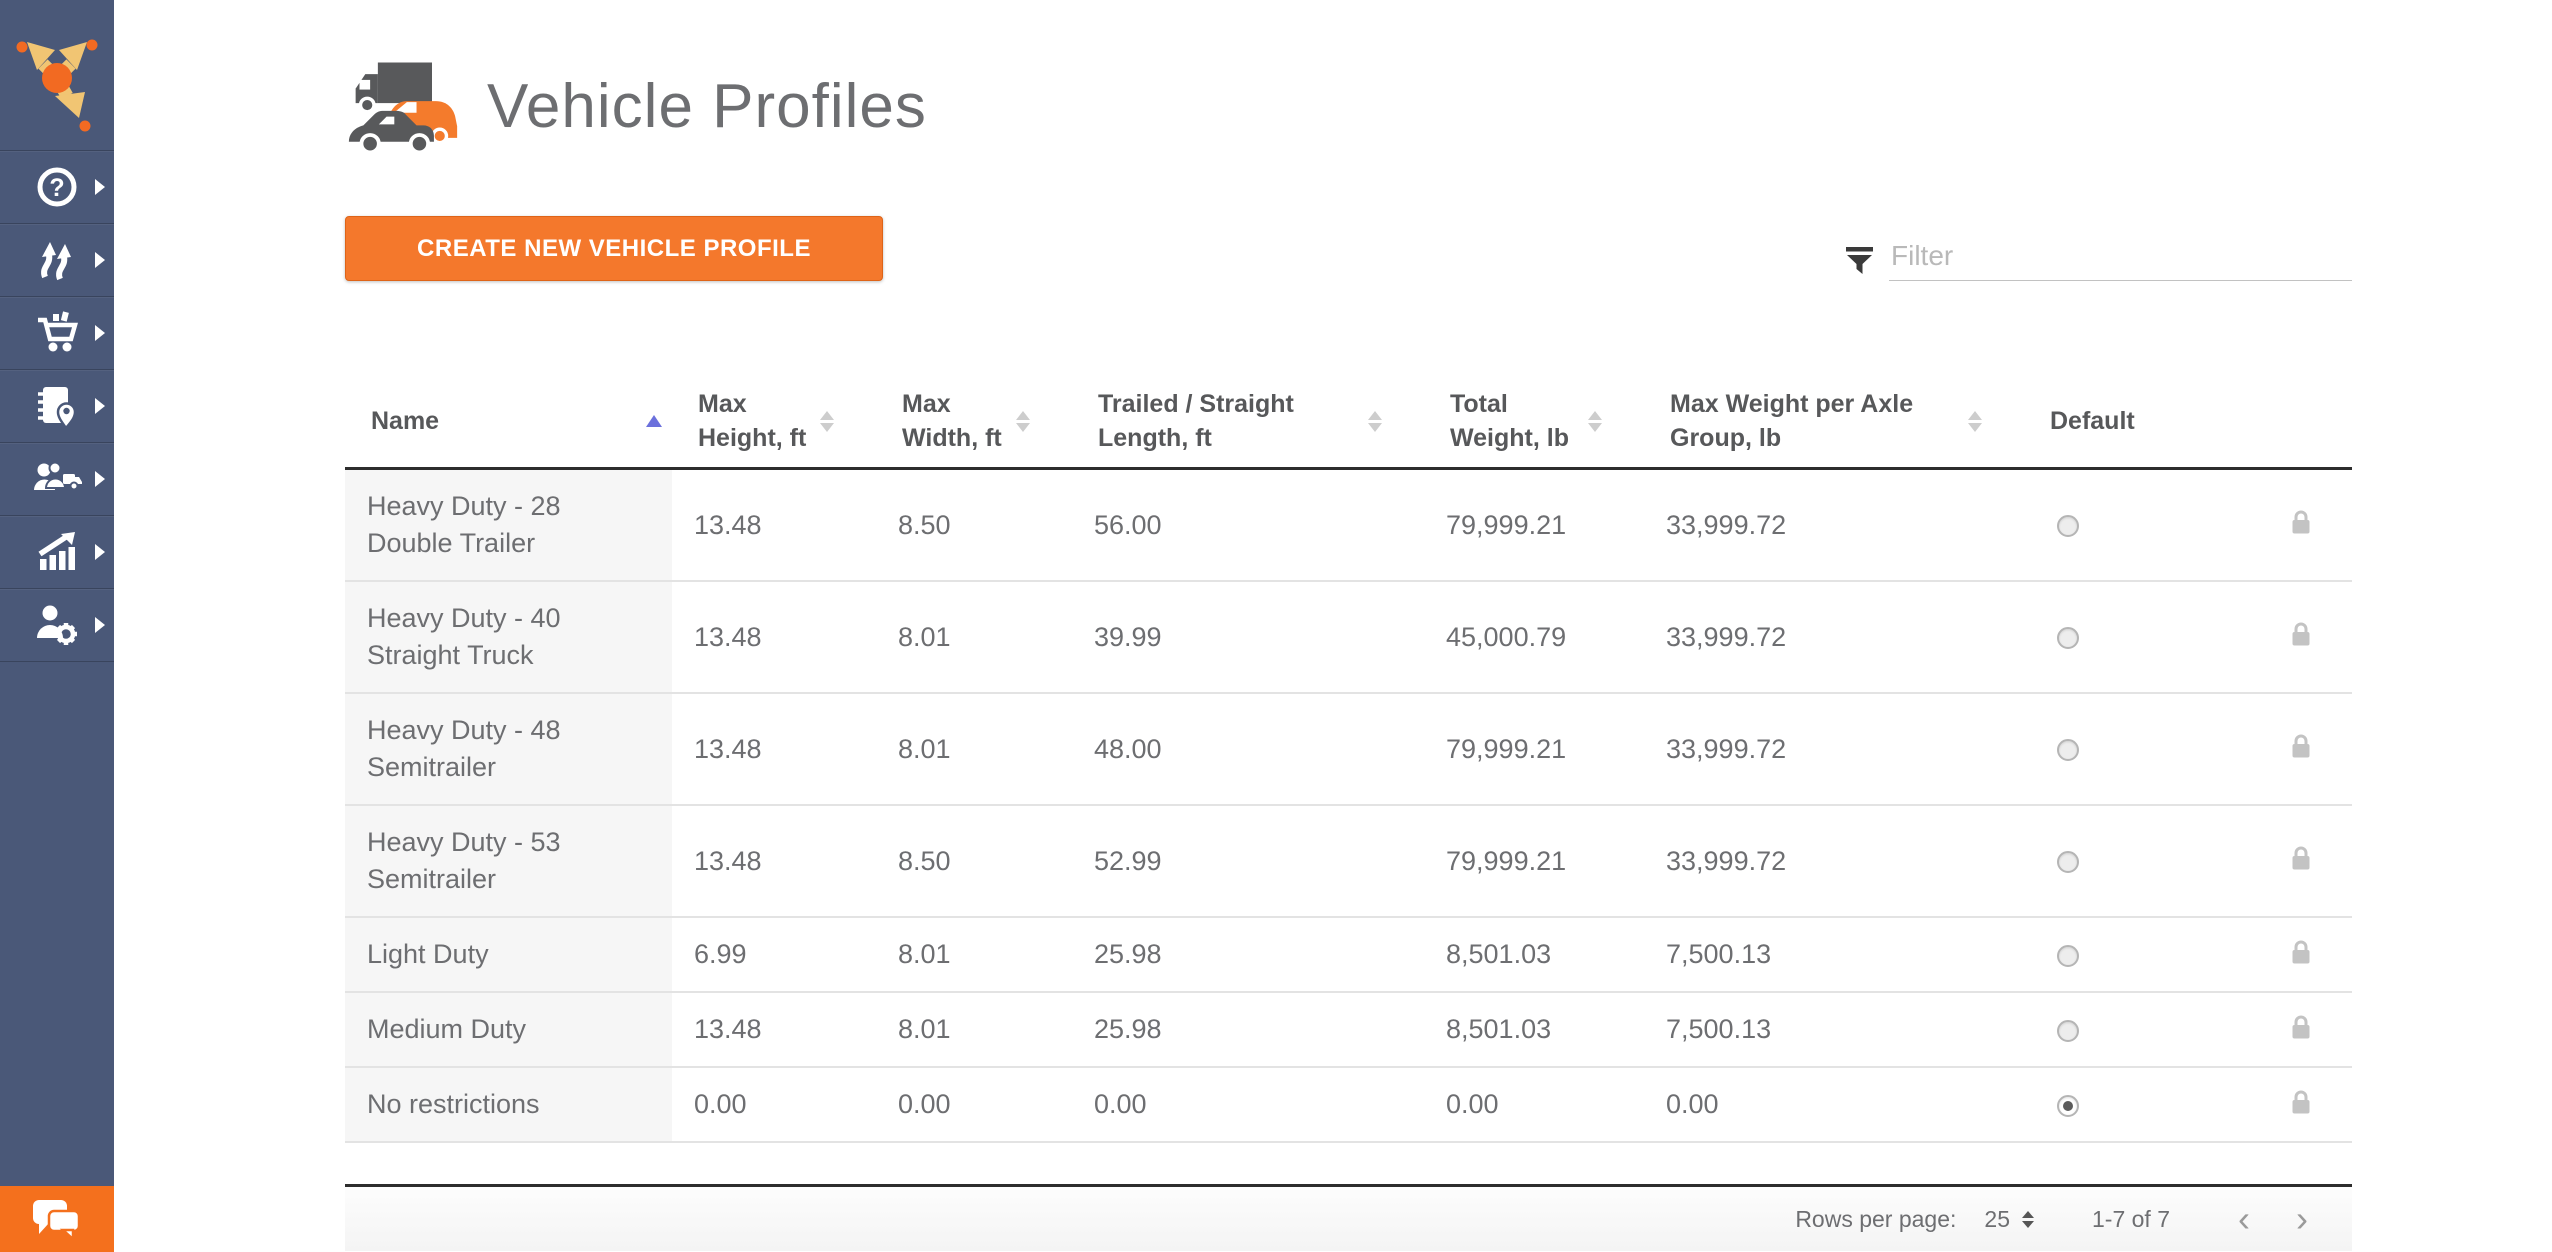 This screenshot has width=2552, height=1252. I want to click on cell-length: 39.99, so click(1128, 636).